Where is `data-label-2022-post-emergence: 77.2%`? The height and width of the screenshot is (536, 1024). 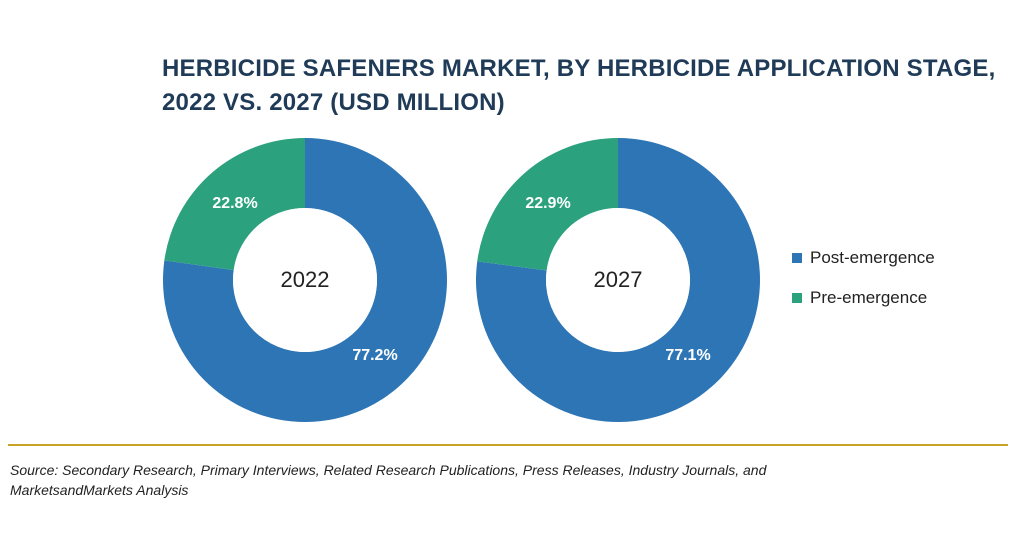
data-label-2022-post-emergence: 77.2% is located at coordinates (374, 355).